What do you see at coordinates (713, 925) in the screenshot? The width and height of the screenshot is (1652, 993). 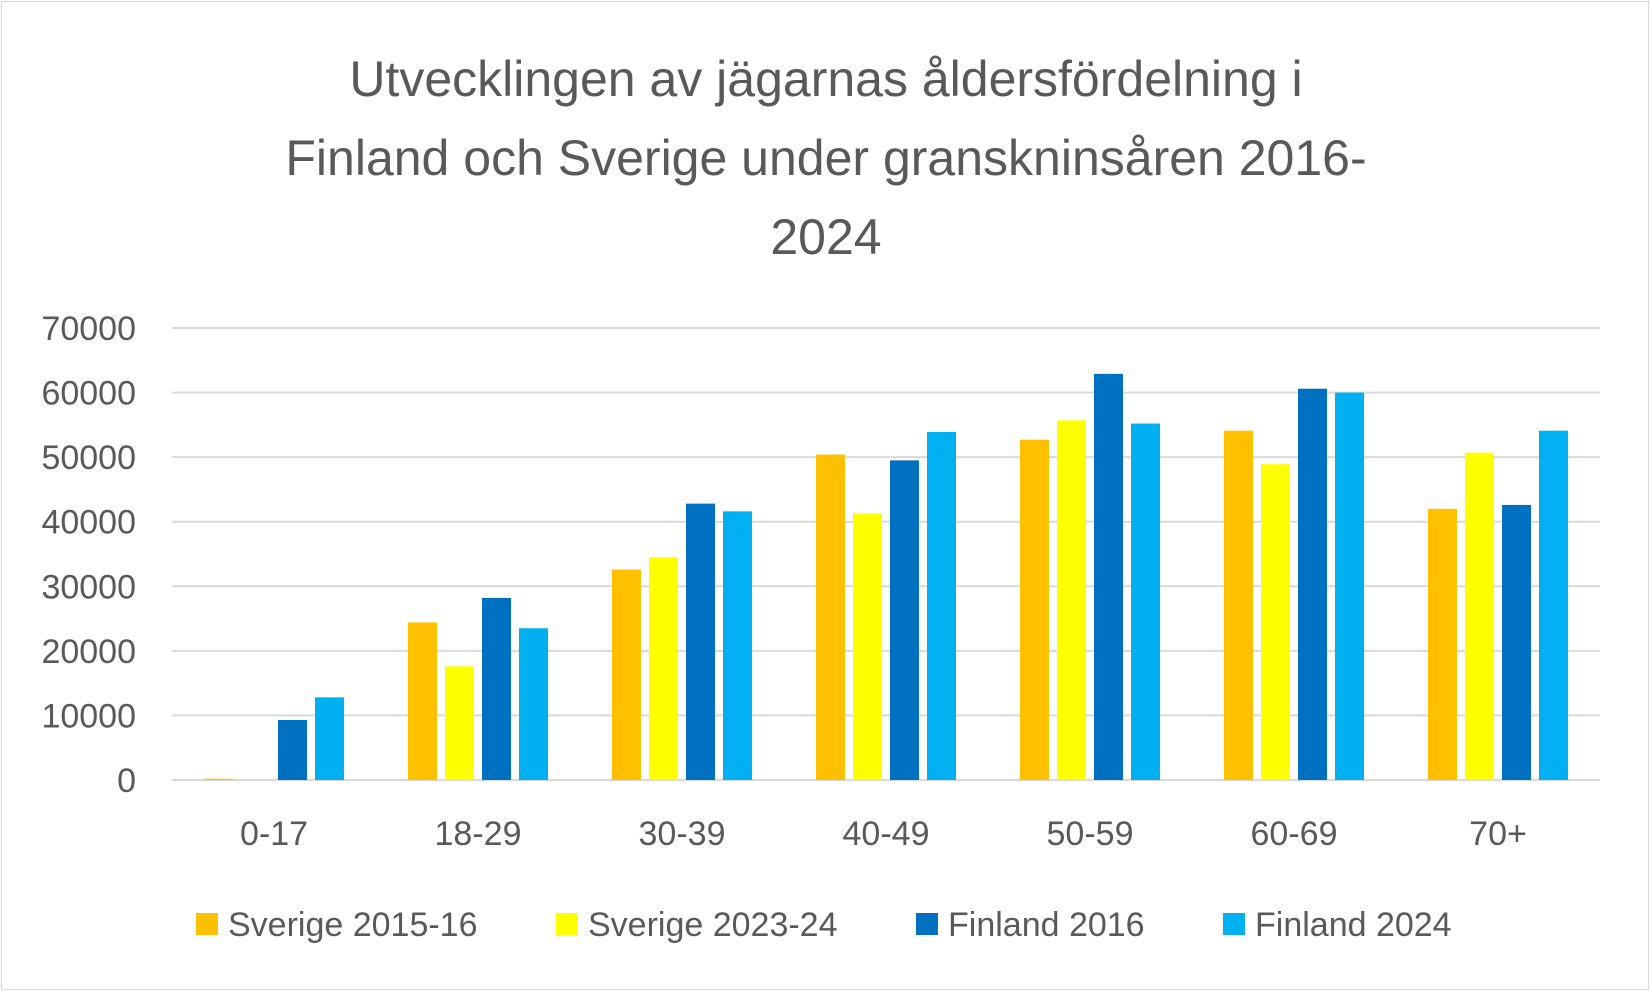 I see `legend-label: Sverige 2023-24` at bounding box center [713, 925].